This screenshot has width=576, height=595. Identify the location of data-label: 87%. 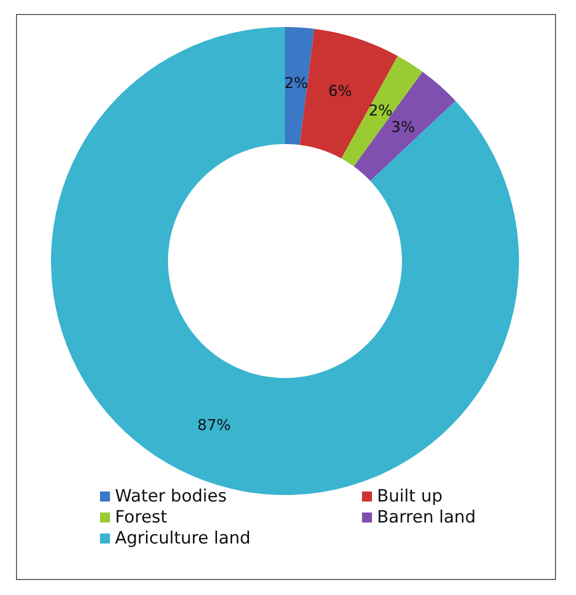
(214, 425).